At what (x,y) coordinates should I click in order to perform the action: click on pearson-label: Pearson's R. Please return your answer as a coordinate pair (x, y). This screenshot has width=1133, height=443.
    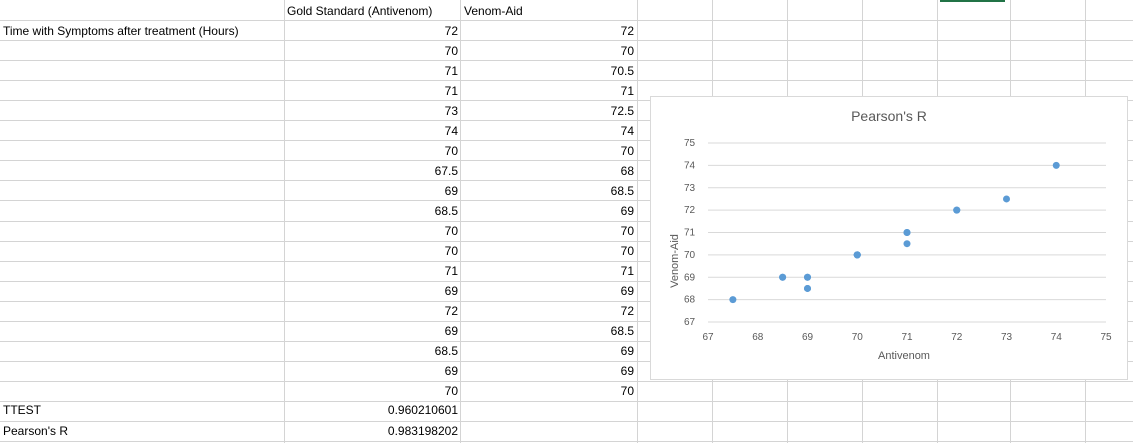
    Looking at the image, I should click on (35, 431).